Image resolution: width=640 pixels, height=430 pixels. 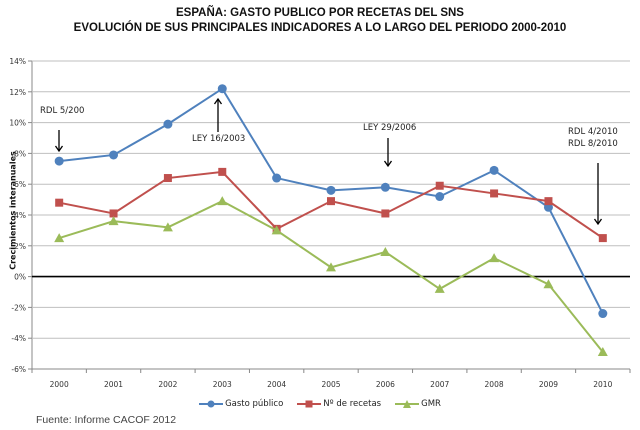 I want to click on legend-label: Nº de recetas, so click(x=352, y=404).